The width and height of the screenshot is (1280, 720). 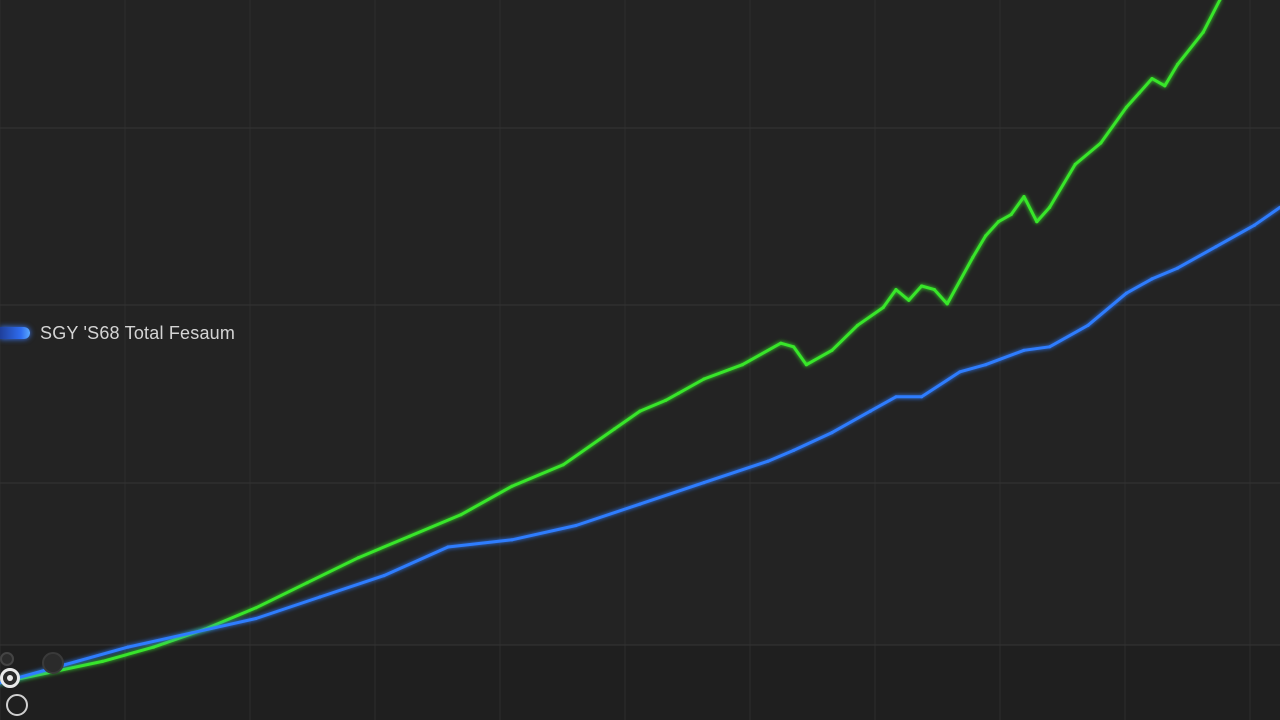 I want to click on legend-label: SGY 'S68 Total Fesaum, so click(x=138, y=332).